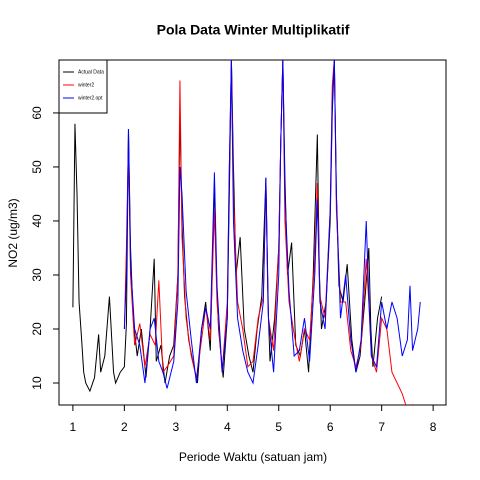 This screenshot has height=480, width=480. Describe the element at coordinates (37, 167) in the screenshot. I see `y-tick-label: 50` at that location.